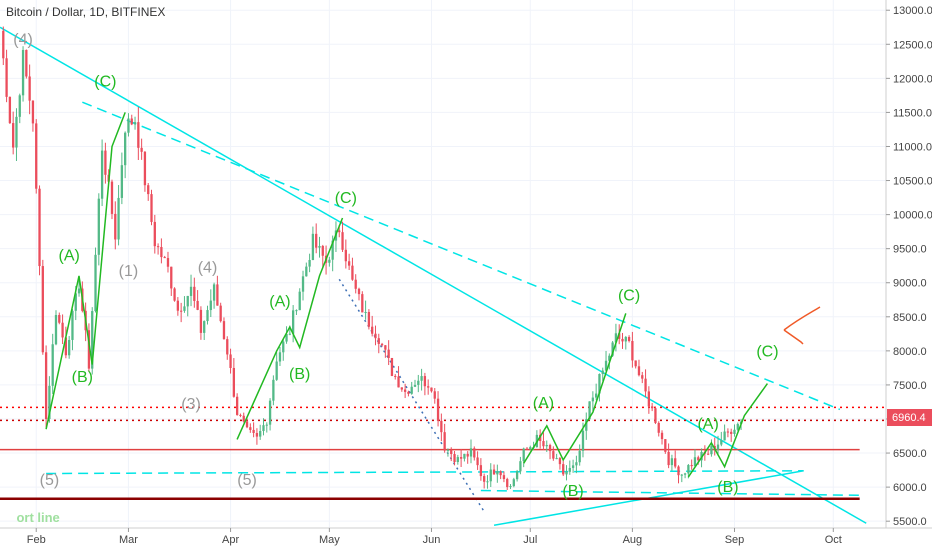 This screenshot has height=555, width=932. I want to click on price-tick-label: 9500.0, so click(910, 250).